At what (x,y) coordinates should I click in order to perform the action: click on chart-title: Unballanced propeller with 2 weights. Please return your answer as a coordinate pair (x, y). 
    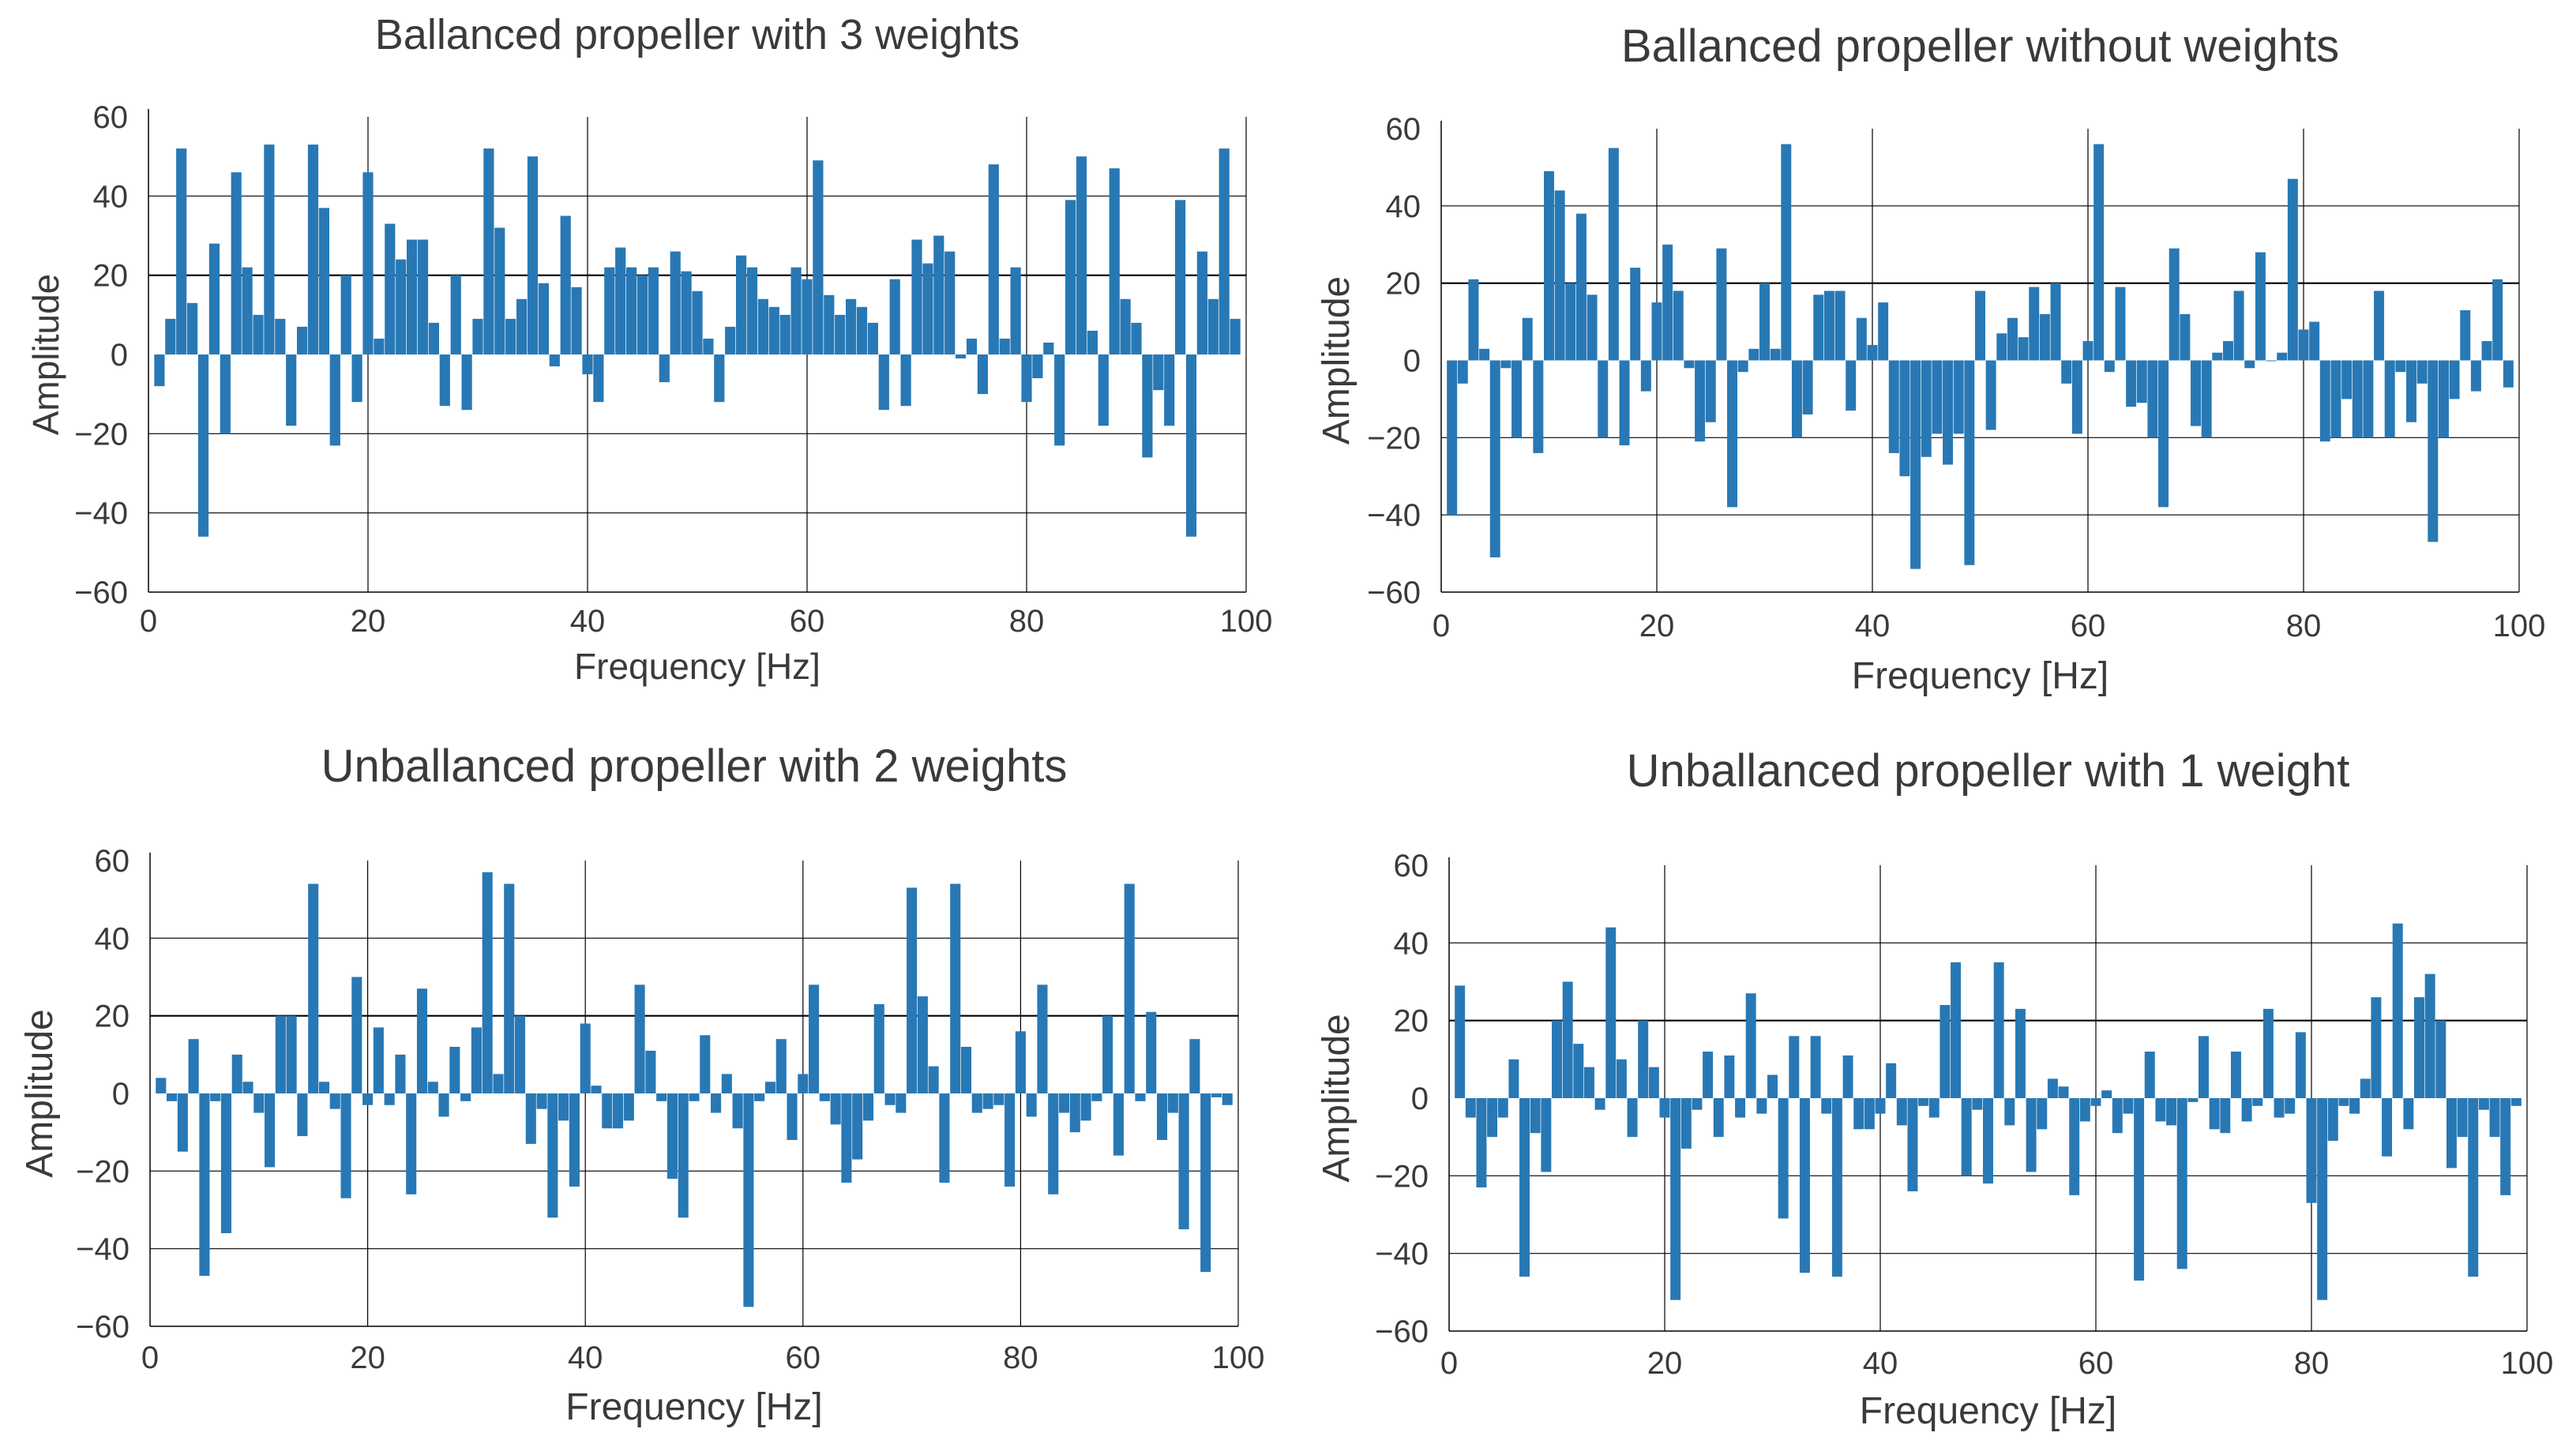
    Looking at the image, I should click on (694, 766).